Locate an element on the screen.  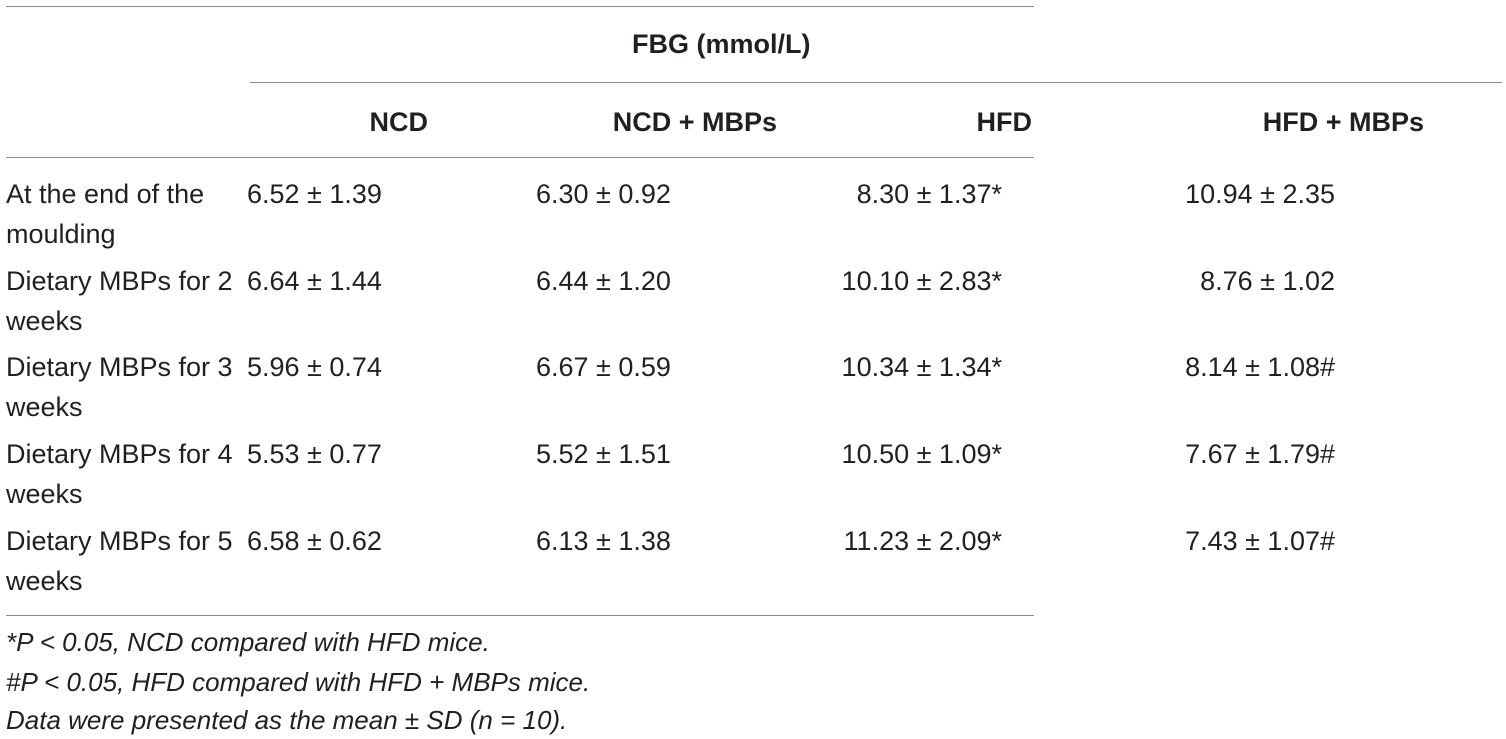
column-header-hfd: HFD is located at coordinates (1004, 122).